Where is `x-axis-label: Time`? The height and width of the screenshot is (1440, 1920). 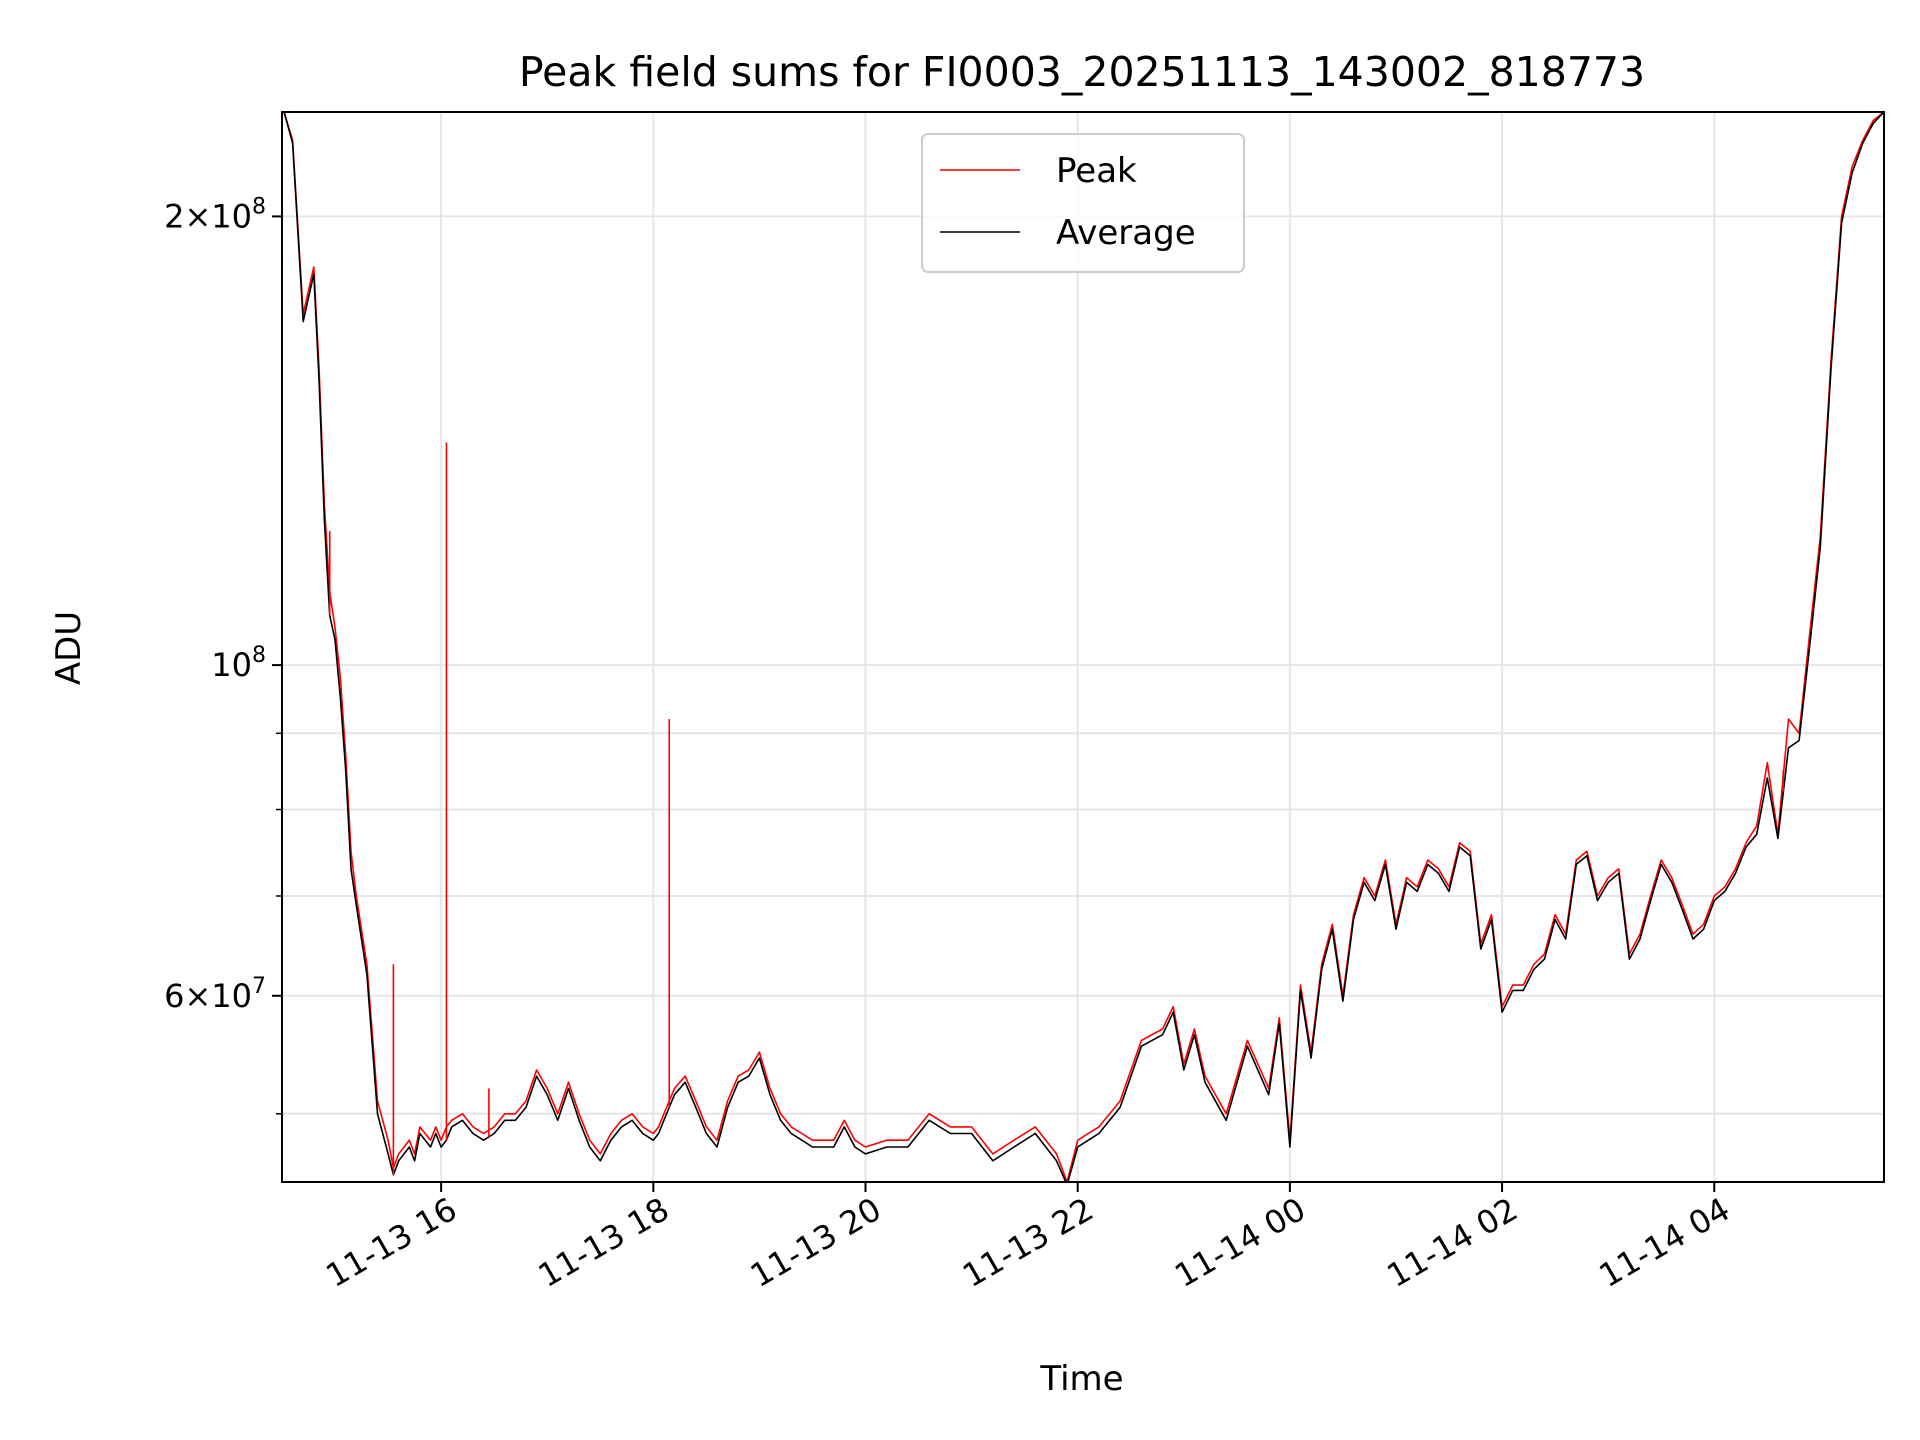
x-axis-label: Time is located at coordinates (1081, 1379).